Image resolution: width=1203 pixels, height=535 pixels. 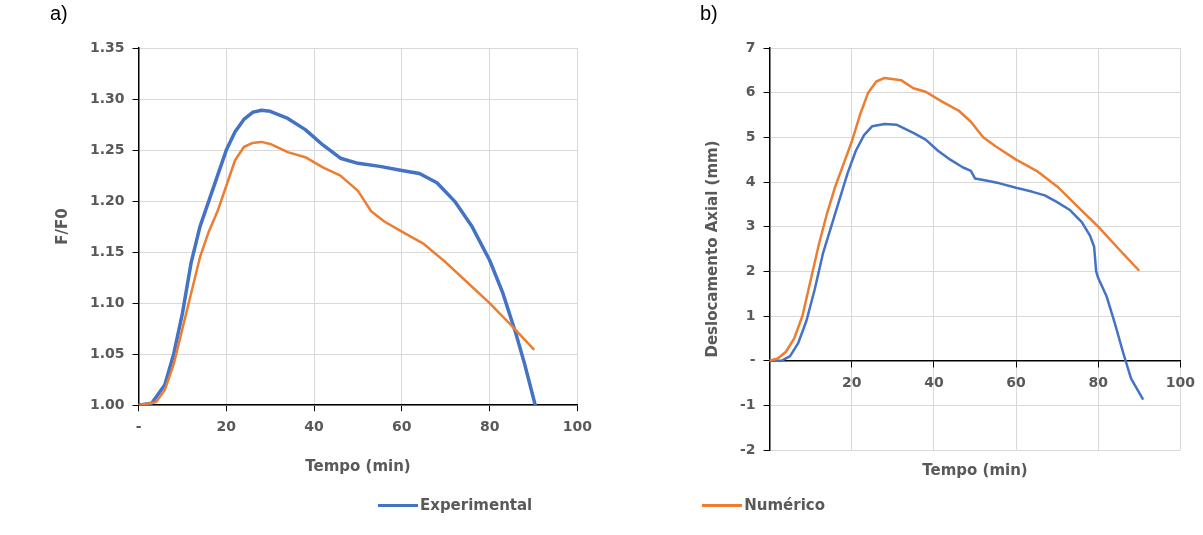 I want to click on legend-label: Numérico, so click(x=785, y=505).